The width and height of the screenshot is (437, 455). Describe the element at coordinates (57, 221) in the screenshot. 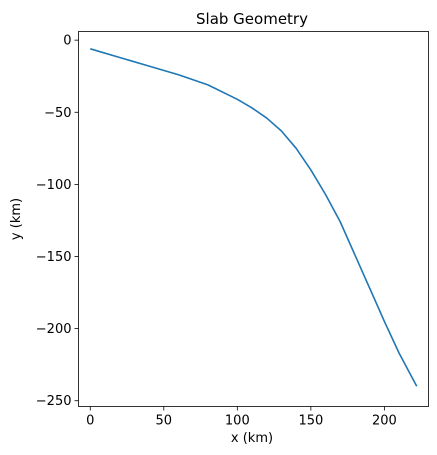

I see `y-axis-ticks: 0 −50 −100 −150 −200 −250` at that location.